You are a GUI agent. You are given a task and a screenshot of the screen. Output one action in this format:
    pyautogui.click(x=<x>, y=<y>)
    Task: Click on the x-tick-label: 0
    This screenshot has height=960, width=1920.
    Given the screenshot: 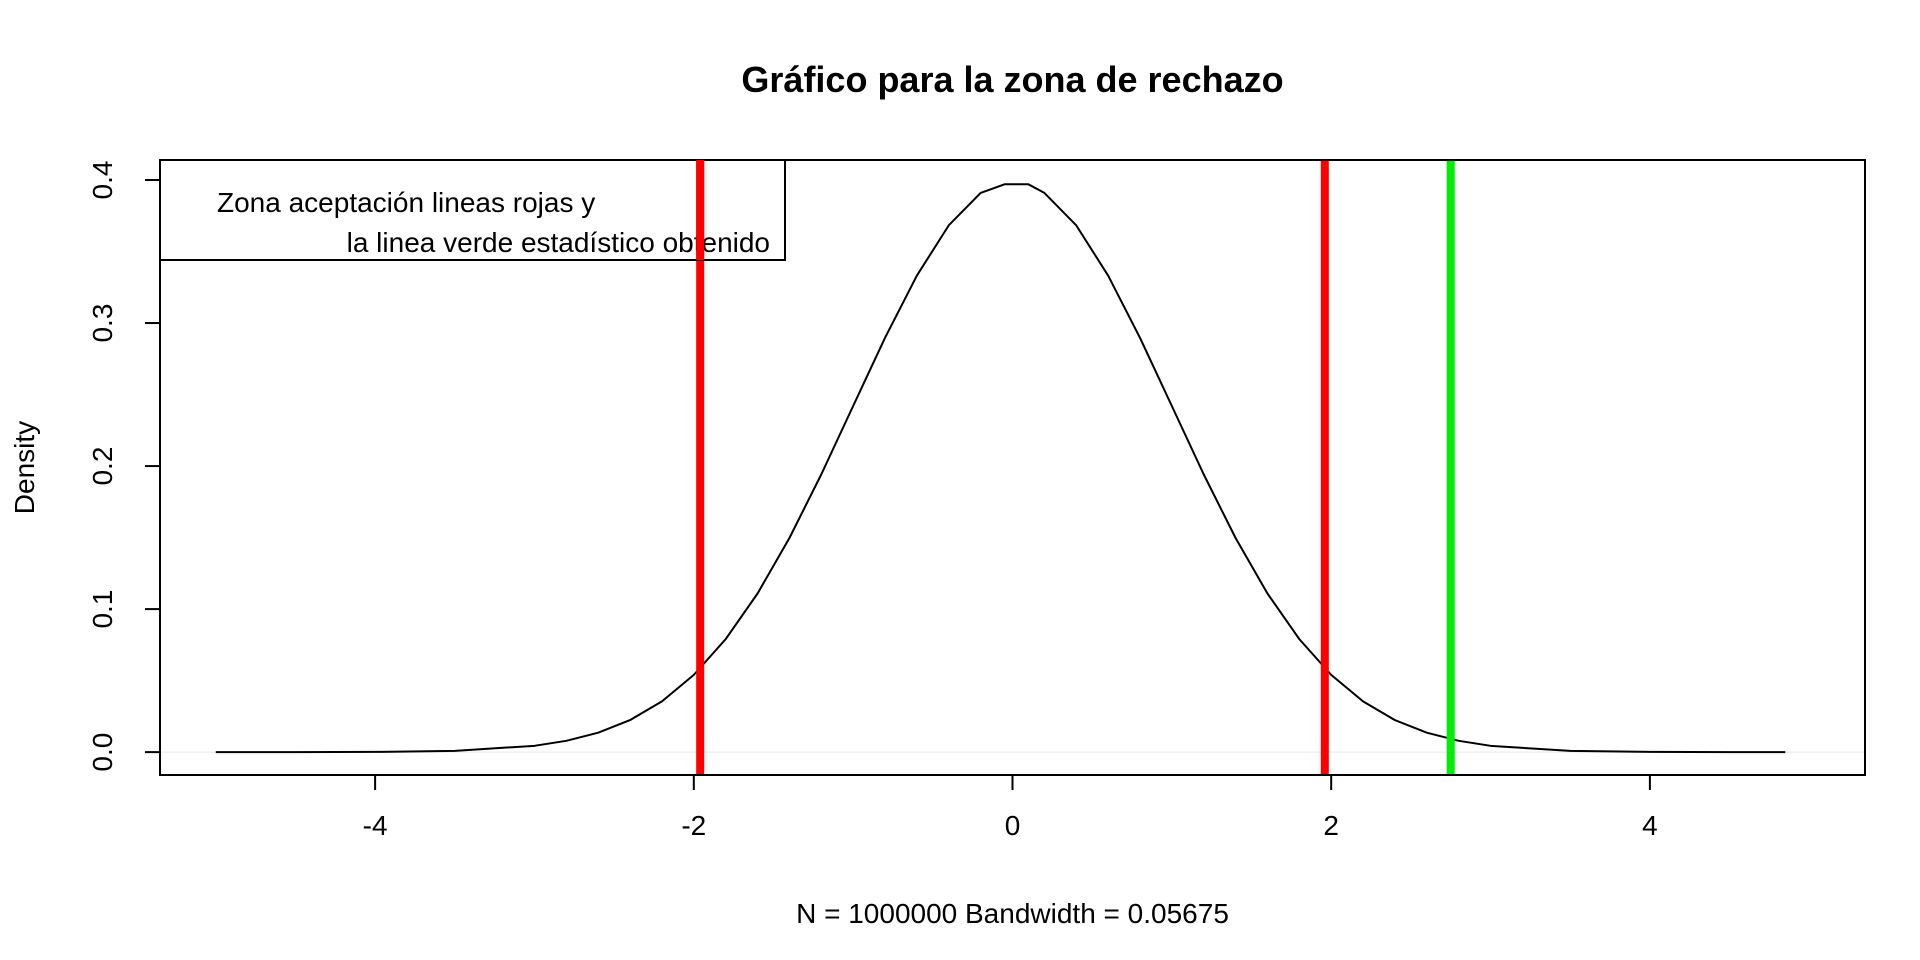 What is the action you would take?
    pyautogui.click(x=1013, y=825)
    